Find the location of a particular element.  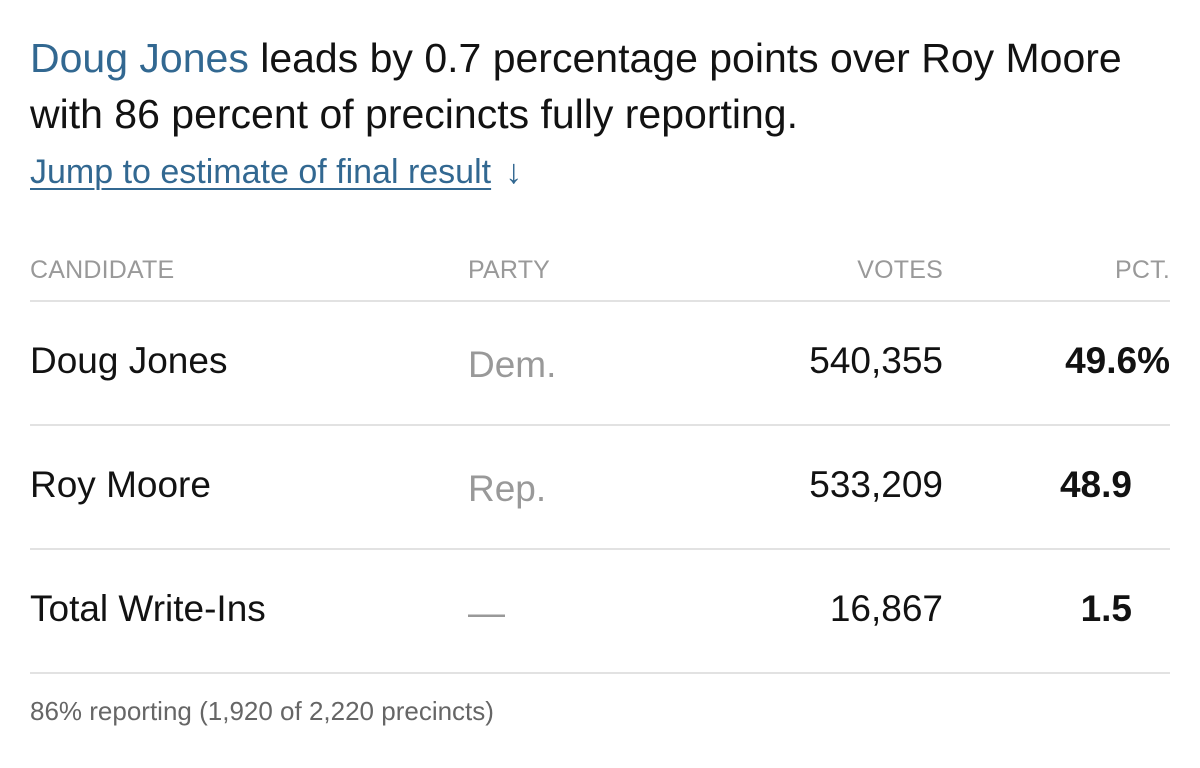

candidate-votes: 540,355 is located at coordinates (876, 360).